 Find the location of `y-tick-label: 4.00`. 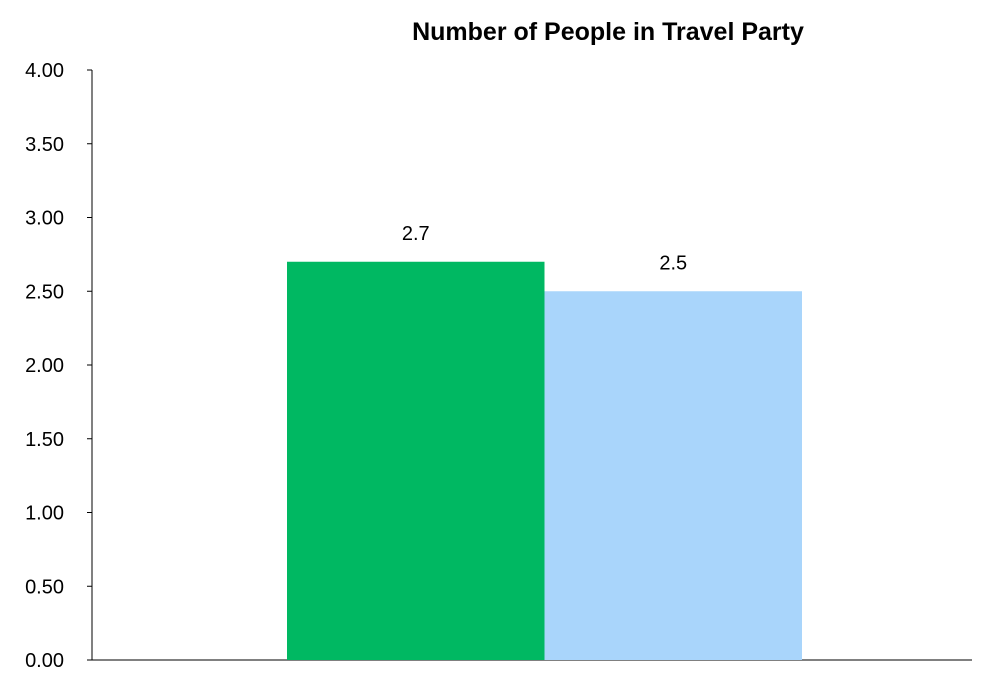

y-tick-label: 4.00 is located at coordinates (44, 71).